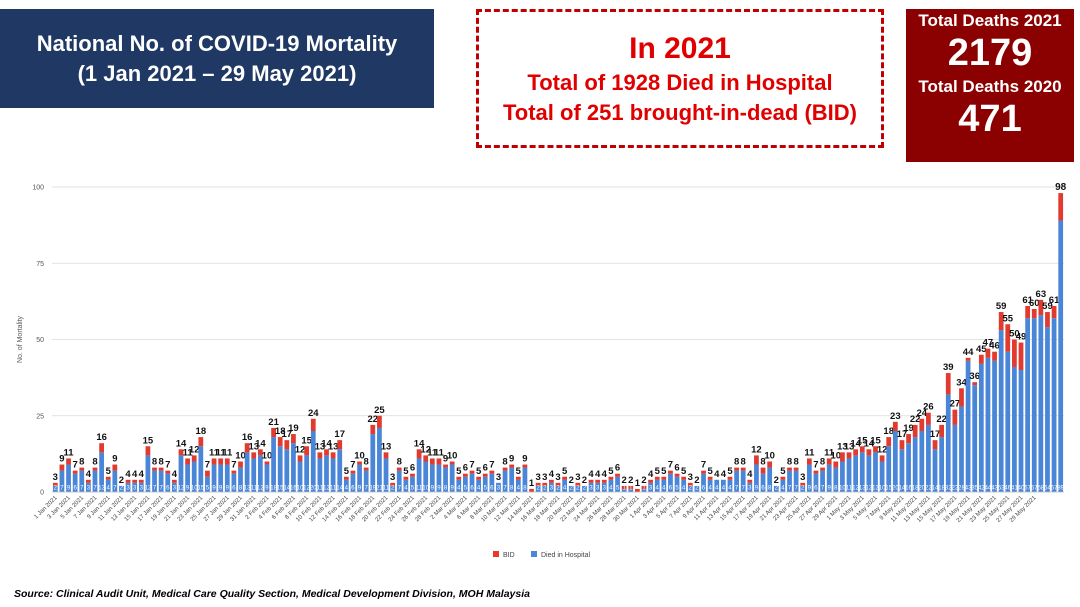 This screenshot has height=607, width=1080. What do you see at coordinates (217, 43) in the screenshot?
I see `chart-title: National No. of COVID-19 Mortality` at bounding box center [217, 43].